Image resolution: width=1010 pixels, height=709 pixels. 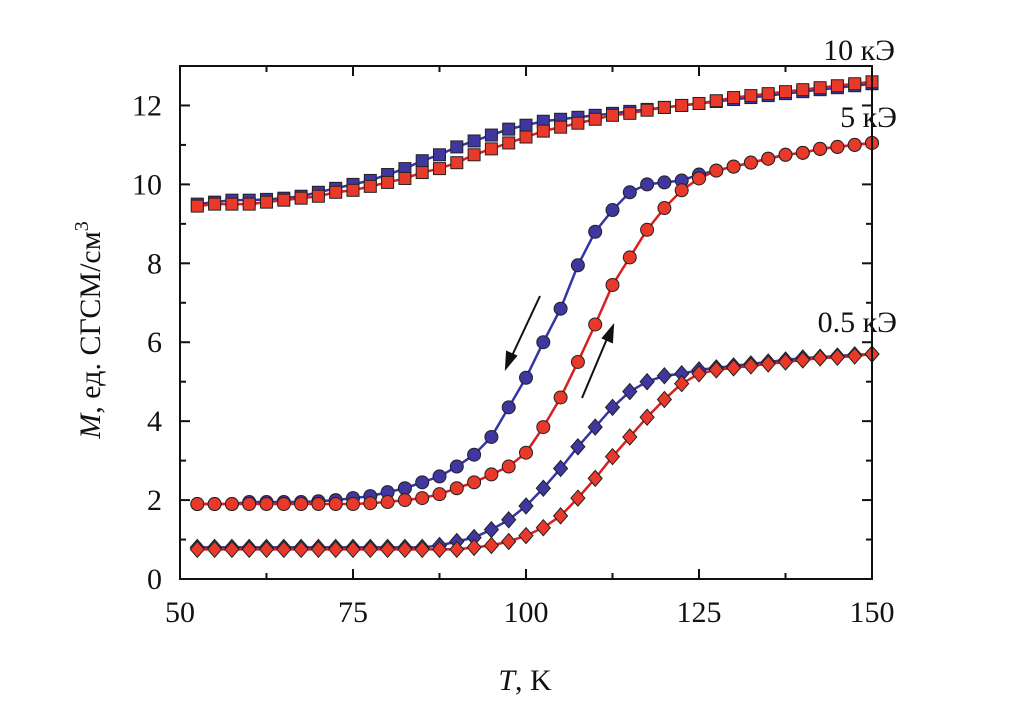 What do you see at coordinates (699, 612) in the screenshot?
I see `x-tick-label: 125` at bounding box center [699, 612].